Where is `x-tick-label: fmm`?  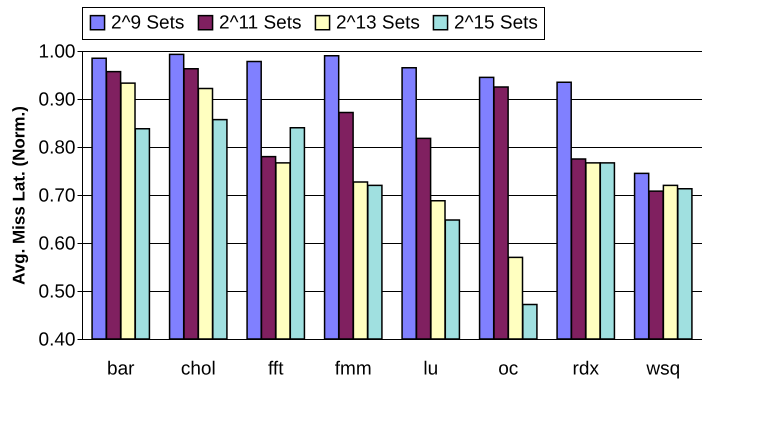 x-tick-label: fmm is located at coordinates (353, 369).